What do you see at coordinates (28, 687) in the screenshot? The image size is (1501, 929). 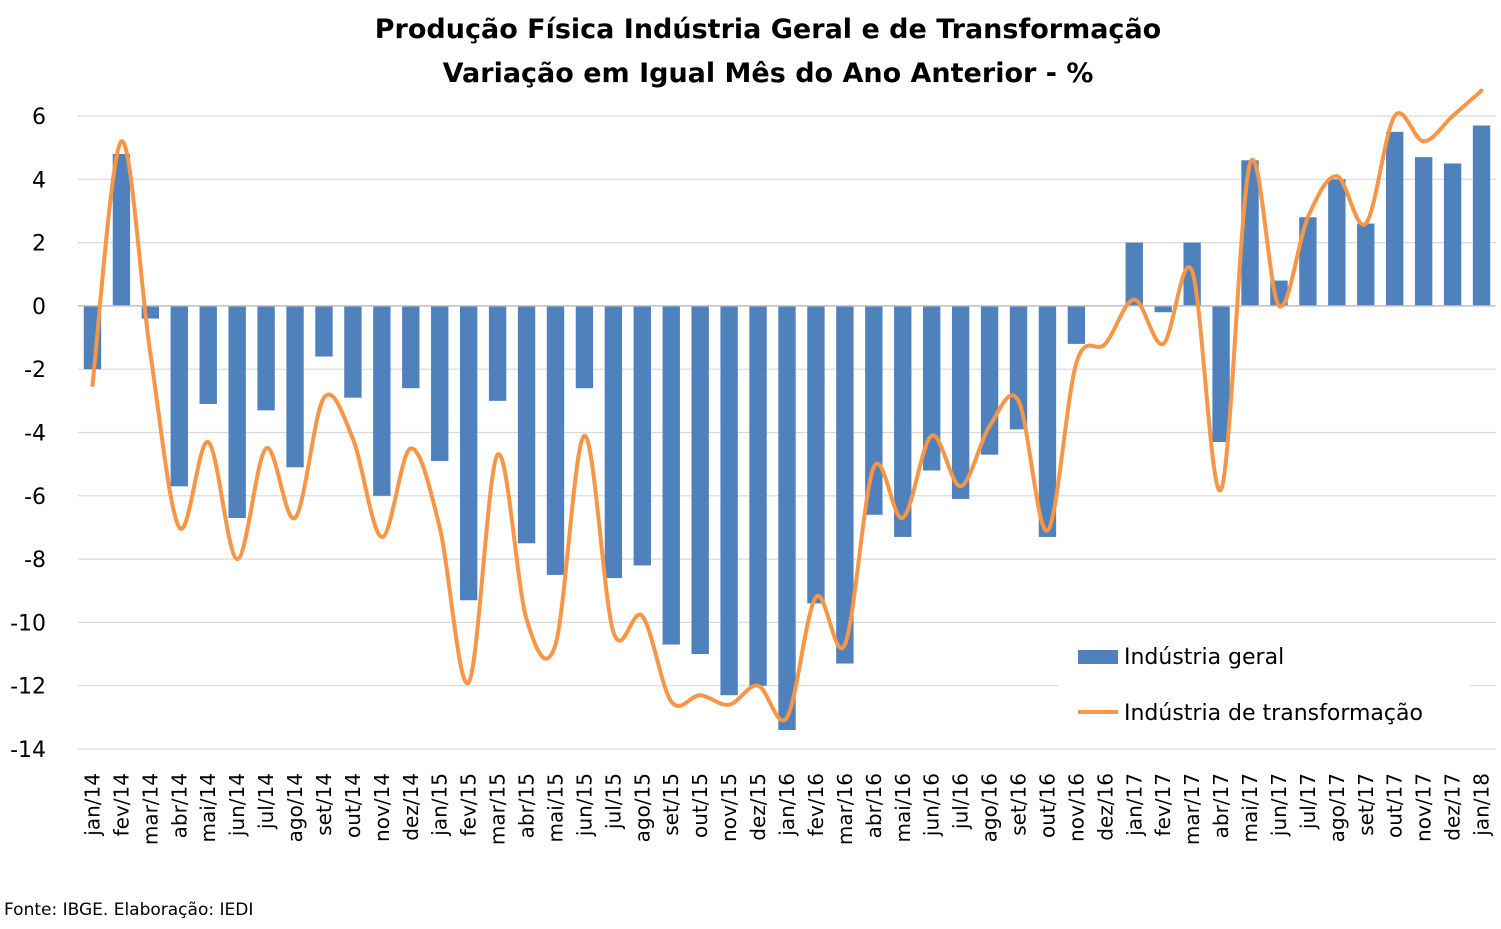 I see `y-tick-label: -12` at bounding box center [28, 687].